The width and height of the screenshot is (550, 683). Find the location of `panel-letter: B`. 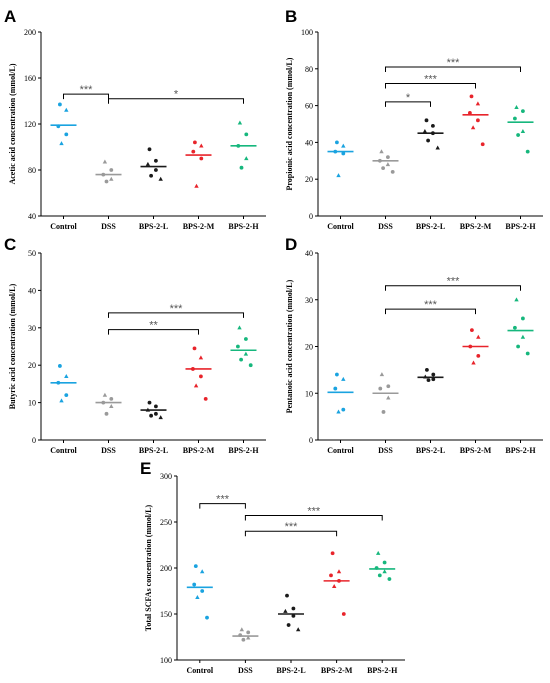

panel-letter: B is located at coordinates (291, 16).